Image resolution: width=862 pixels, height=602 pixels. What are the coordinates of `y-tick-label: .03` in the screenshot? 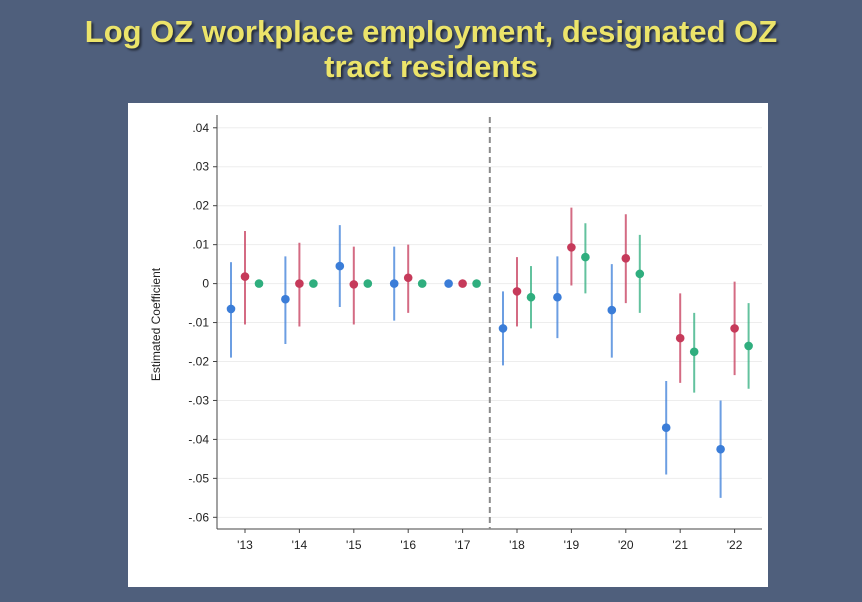 It's located at (200, 167).